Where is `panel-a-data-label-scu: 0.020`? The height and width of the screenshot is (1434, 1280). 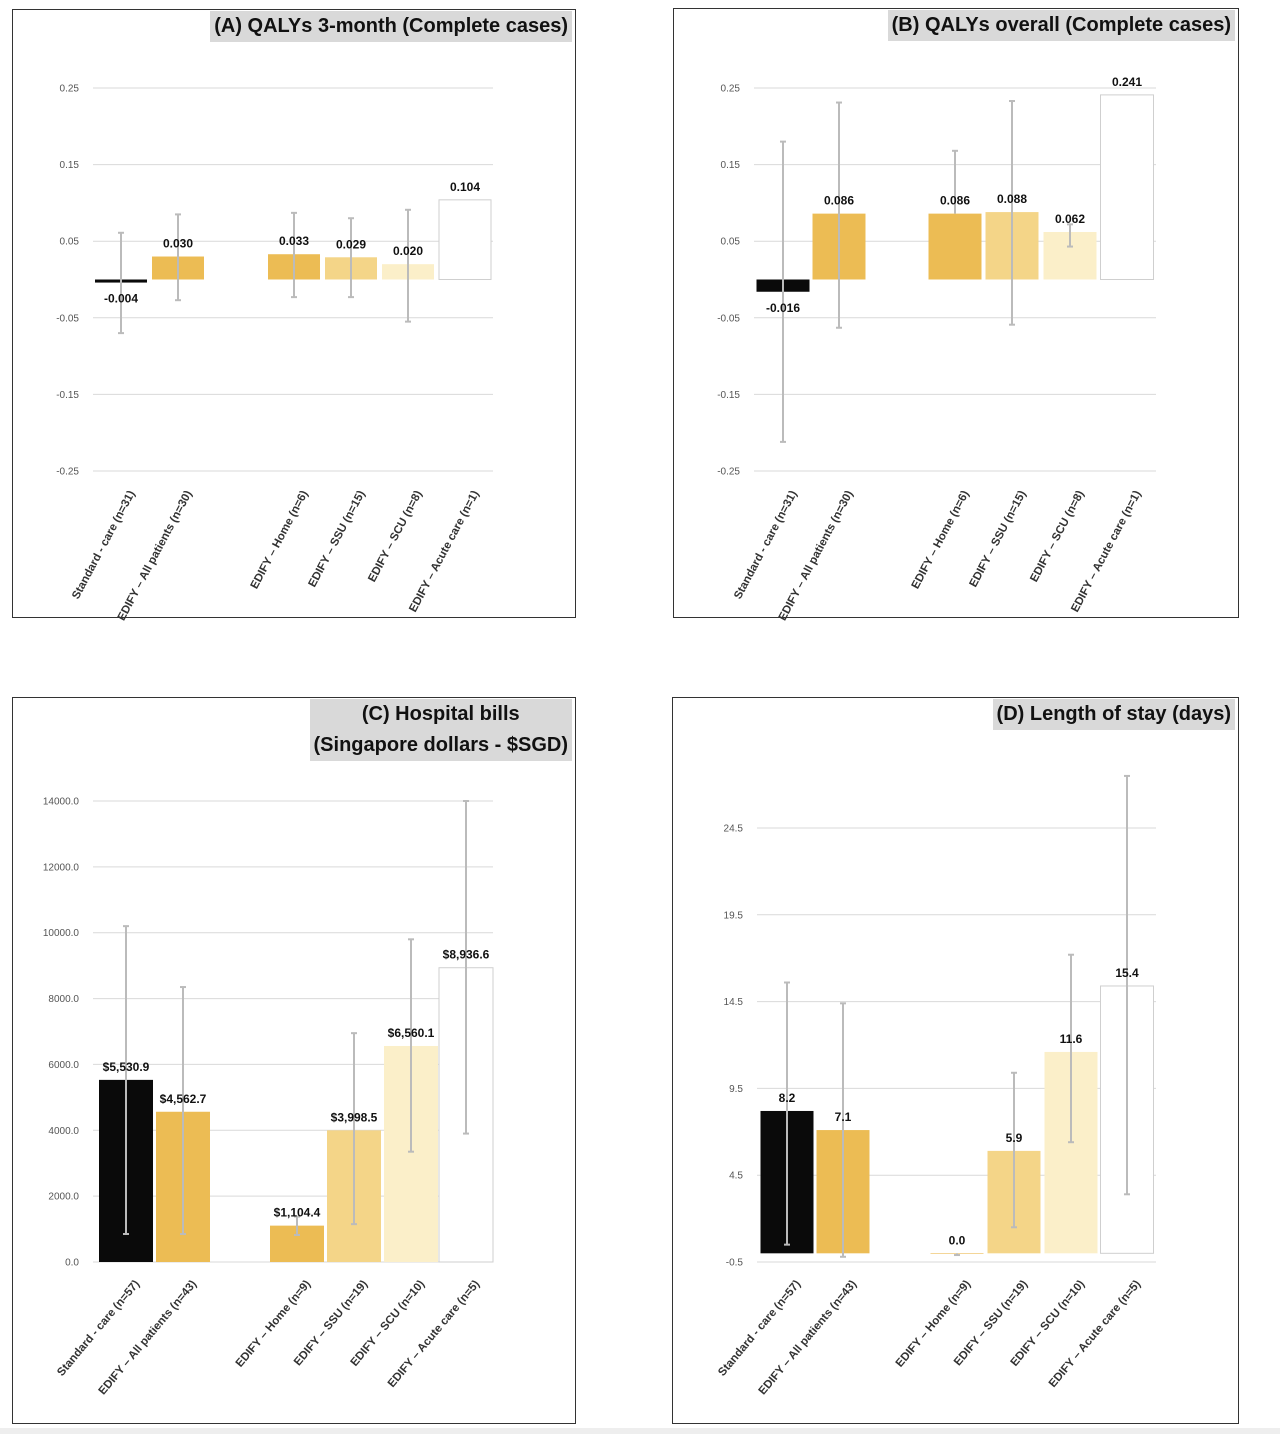 panel-a-data-label-scu: 0.020 is located at coordinates (408, 251).